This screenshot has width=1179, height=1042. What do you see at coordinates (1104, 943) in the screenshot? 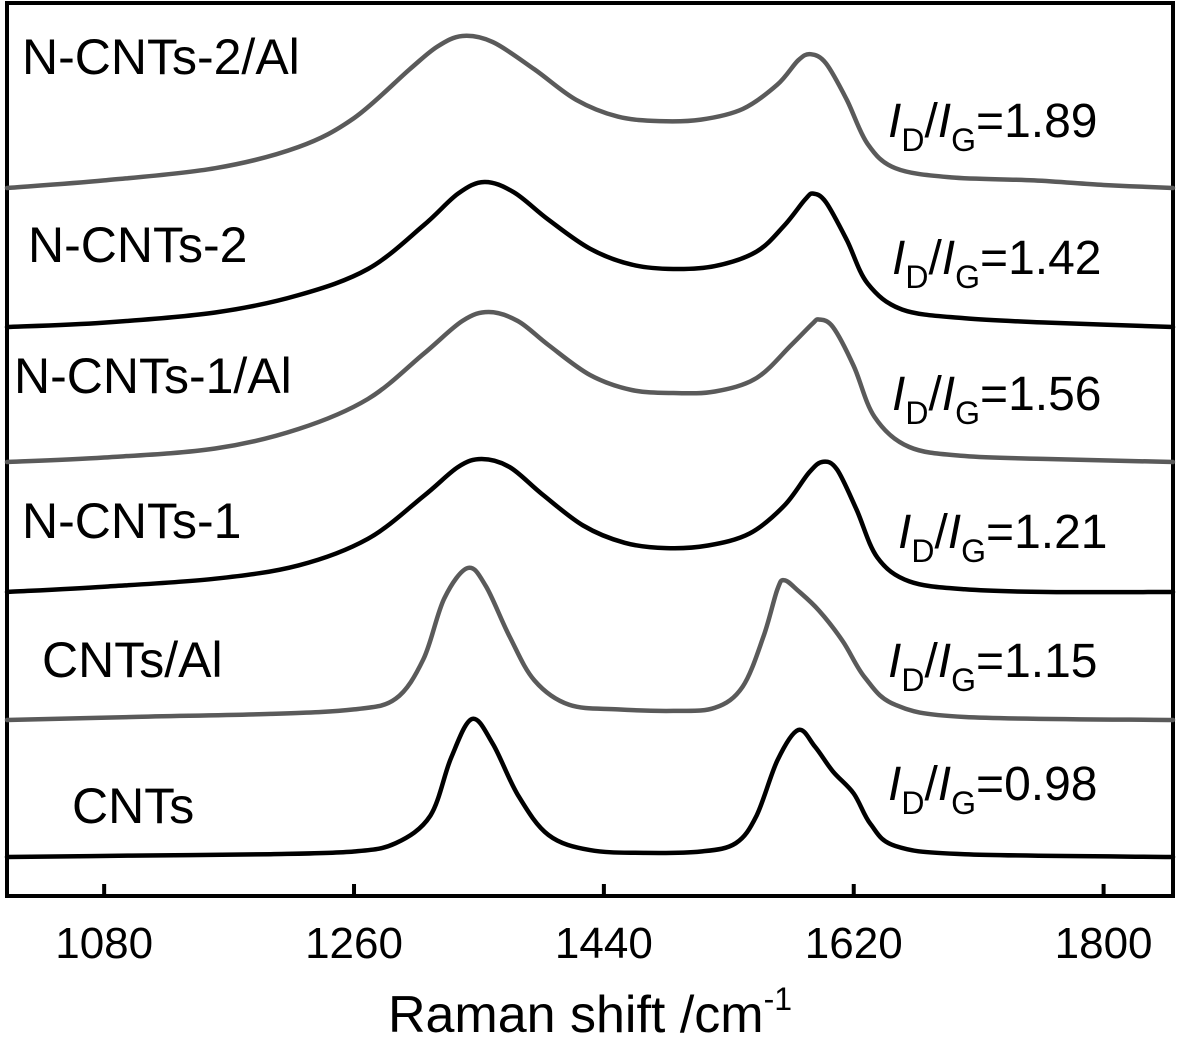
I see `x-tick-label: 1800` at bounding box center [1104, 943].